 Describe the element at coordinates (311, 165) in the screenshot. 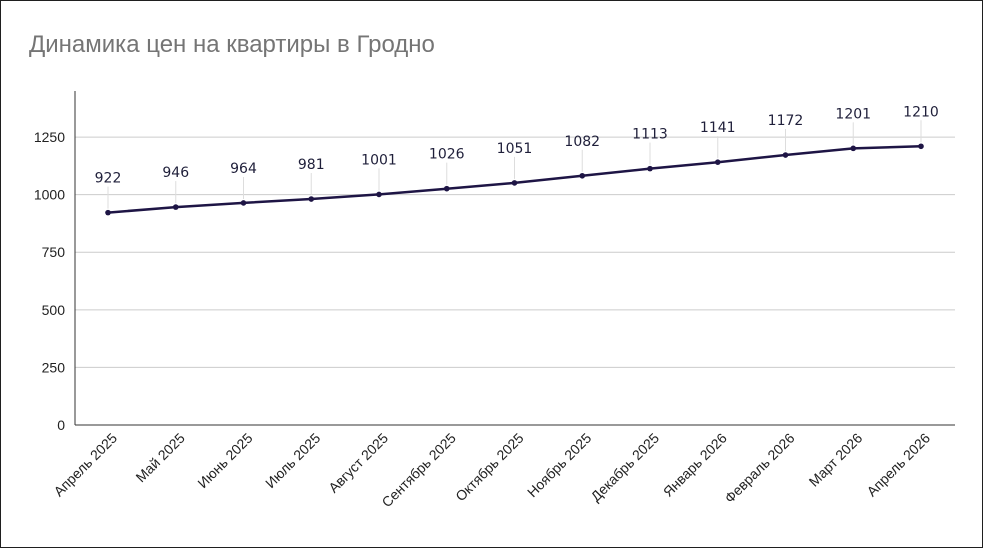

I see `data-label-3: 981` at that location.